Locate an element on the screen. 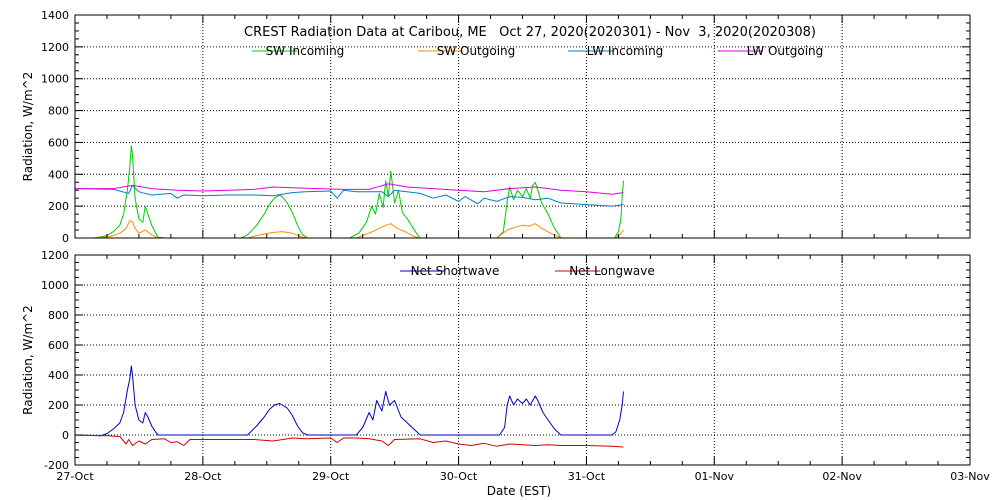 The width and height of the screenshot is (1000, 500). series-line-net-shortwave is located at coordinates (349, 401).